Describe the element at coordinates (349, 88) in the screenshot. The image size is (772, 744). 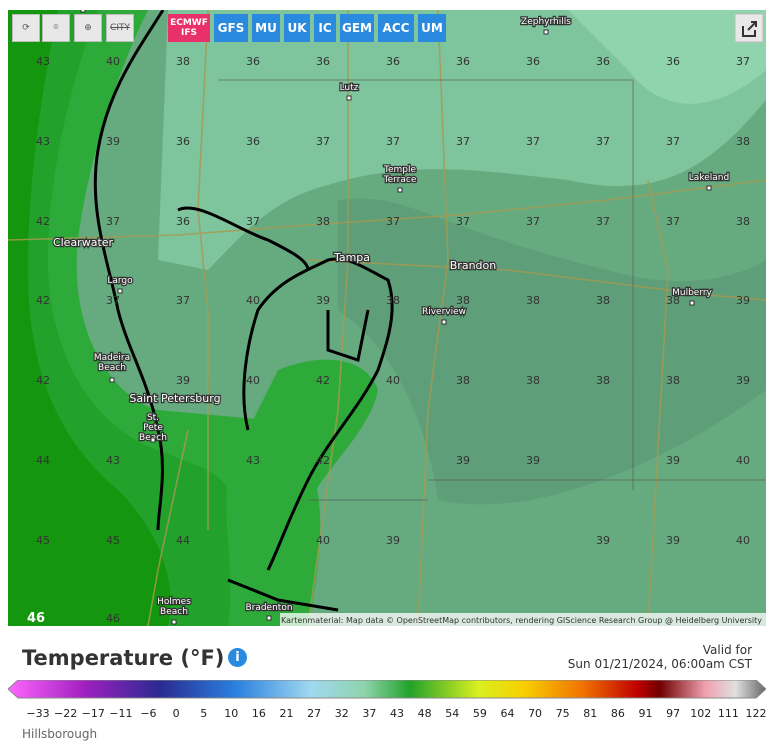
I see `city-label: Lutz` at that location.